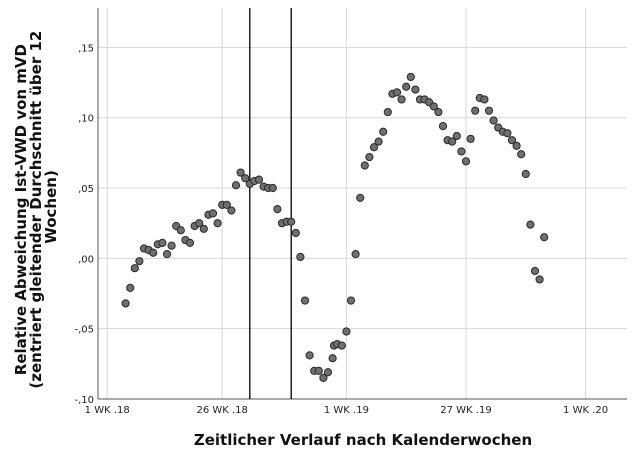  I want to click on y-tick-label: -,10, so click(84, 400).